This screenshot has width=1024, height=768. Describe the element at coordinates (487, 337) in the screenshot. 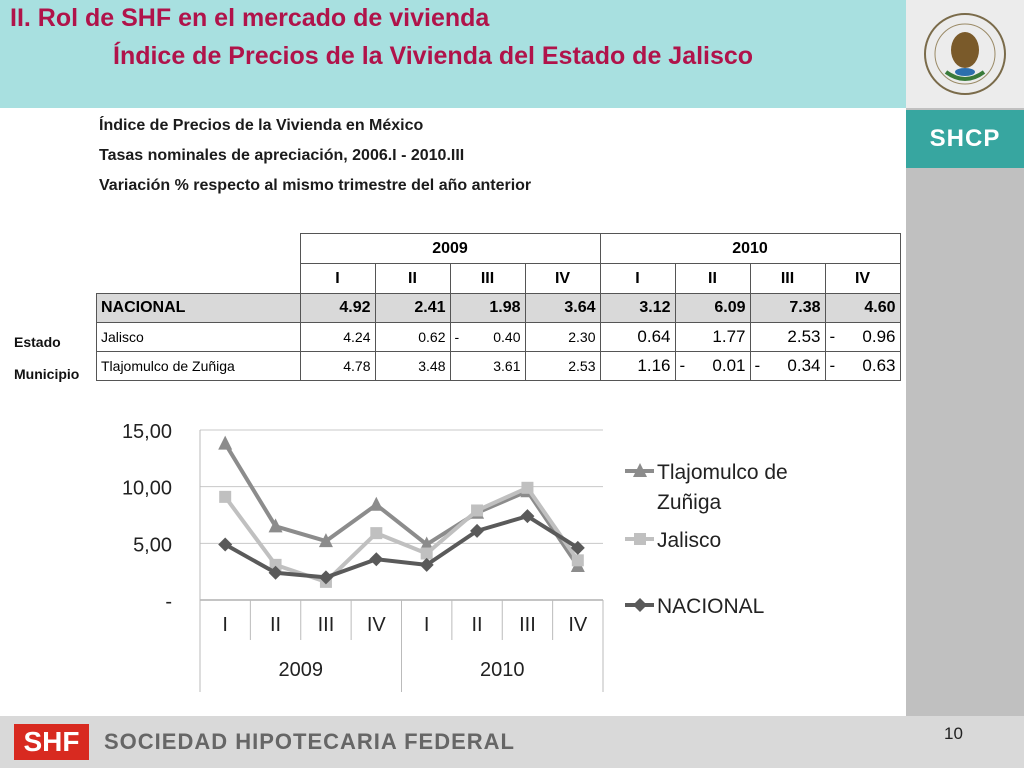

I see `table-cell: -0.40` at that location.